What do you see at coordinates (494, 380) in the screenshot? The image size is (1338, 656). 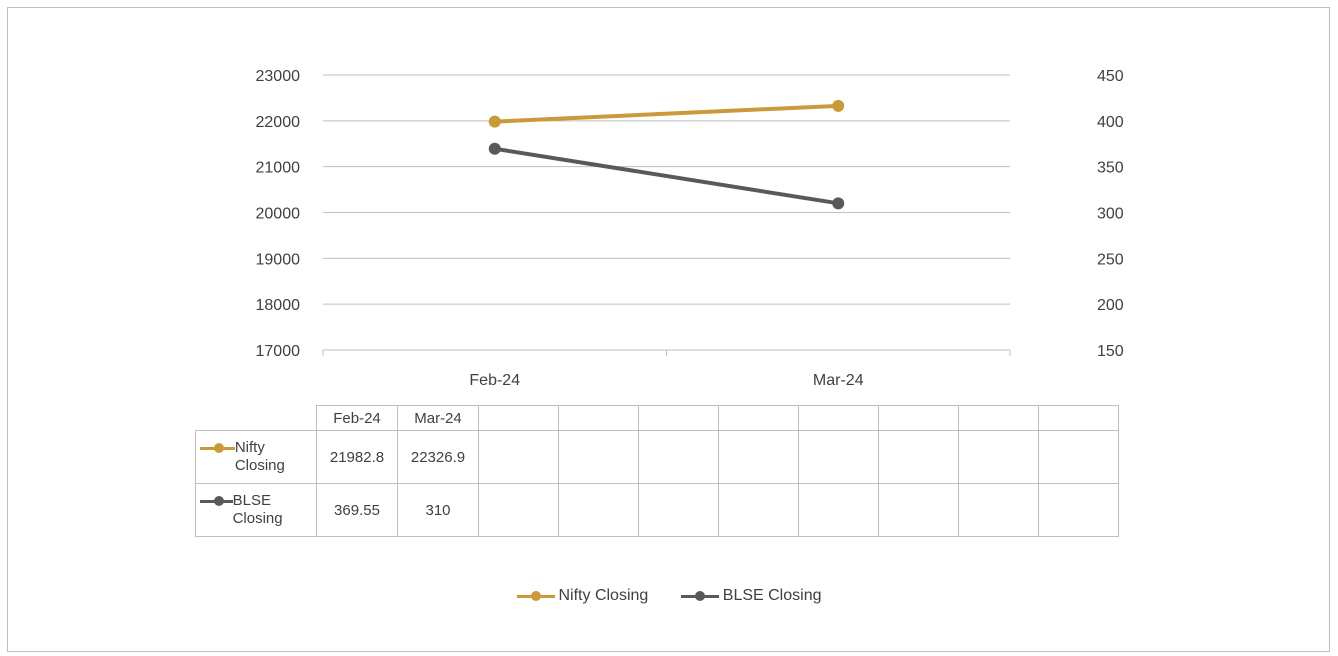 I see `x-tick-label: Feb-24` at bounding box center [494, 380].